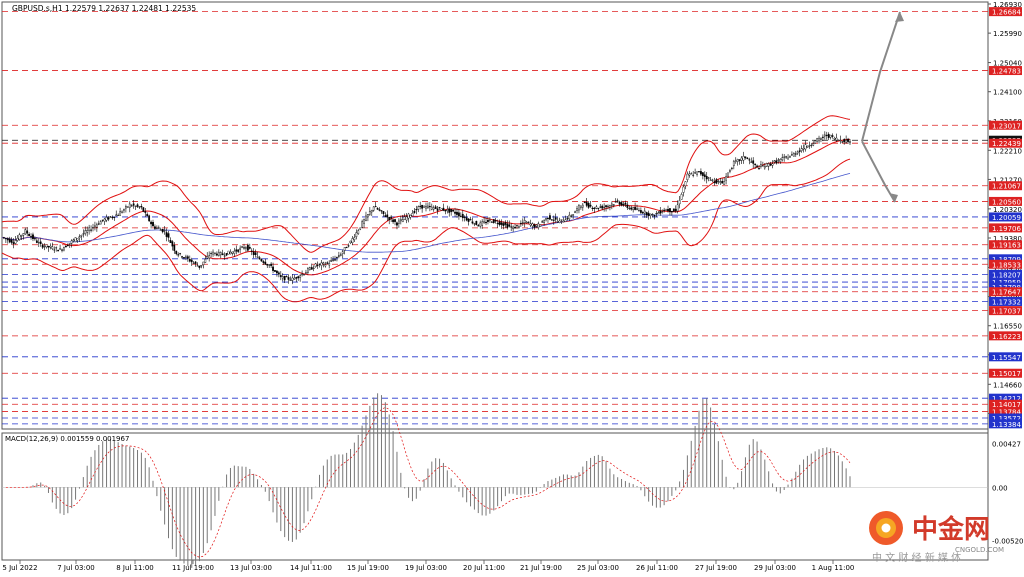 The width and height of the screenshot is (1024, 577). Describe the element at coordinates (1007, 327) in the screenshot. I see `price-tick-label-11: 1.16550` at that location.